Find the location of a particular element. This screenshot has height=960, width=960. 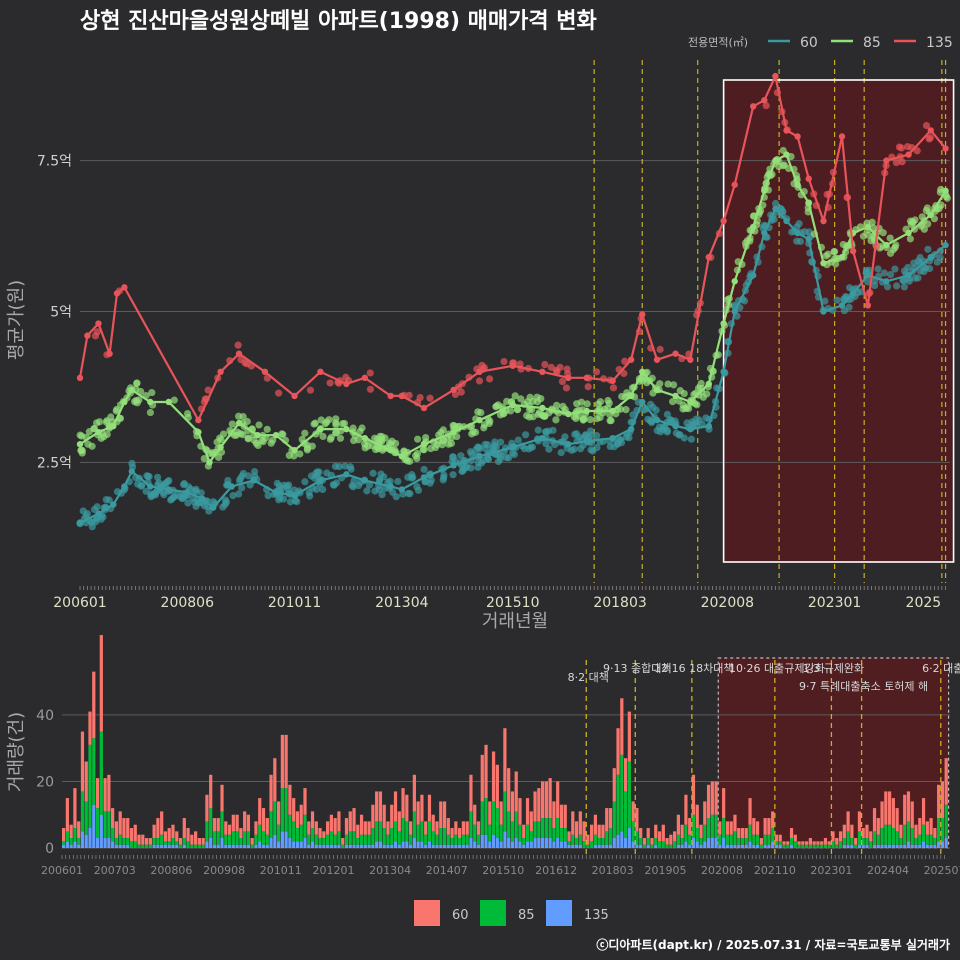

policy-label: 9·13 종합대책 is located at coordinates (637, 668).